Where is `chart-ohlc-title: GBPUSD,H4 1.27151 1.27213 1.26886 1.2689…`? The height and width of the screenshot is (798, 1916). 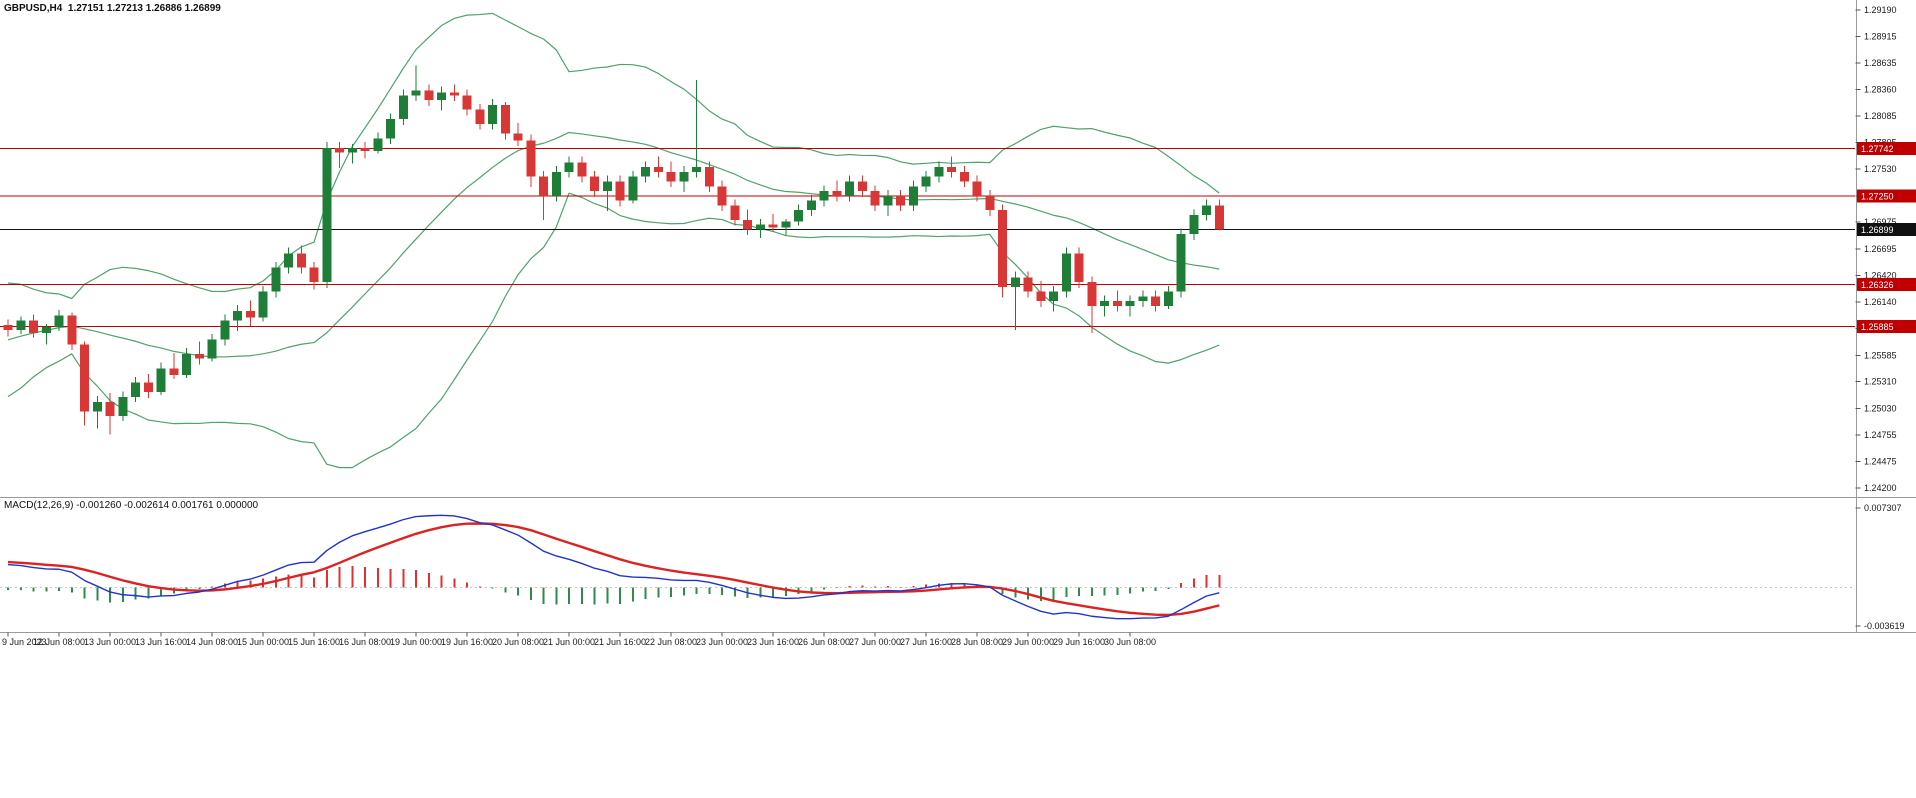 chart-ohlc-title: GBPUSD,H4 1.27151 1.27213 1.26886 1.2689… is located at coordinates (112, 8).